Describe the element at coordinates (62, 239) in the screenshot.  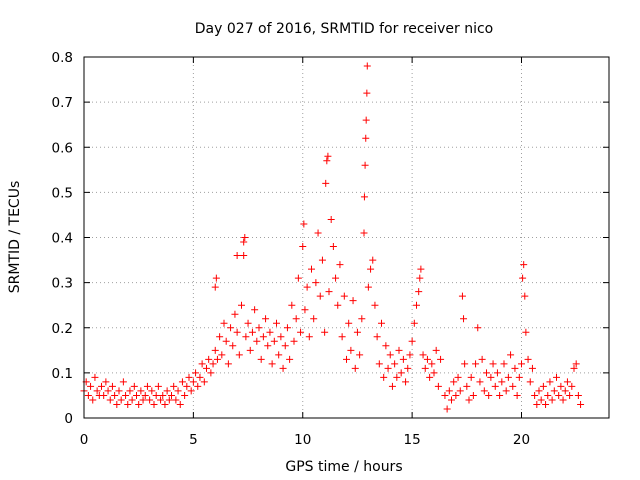
I see `y-tick-label: 0.4` at that location.